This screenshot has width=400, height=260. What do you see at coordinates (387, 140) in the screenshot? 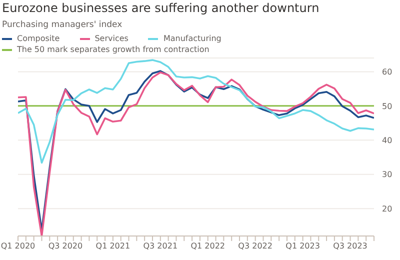
I see `y-tick-label: 40` at bounding box center [387, 140].